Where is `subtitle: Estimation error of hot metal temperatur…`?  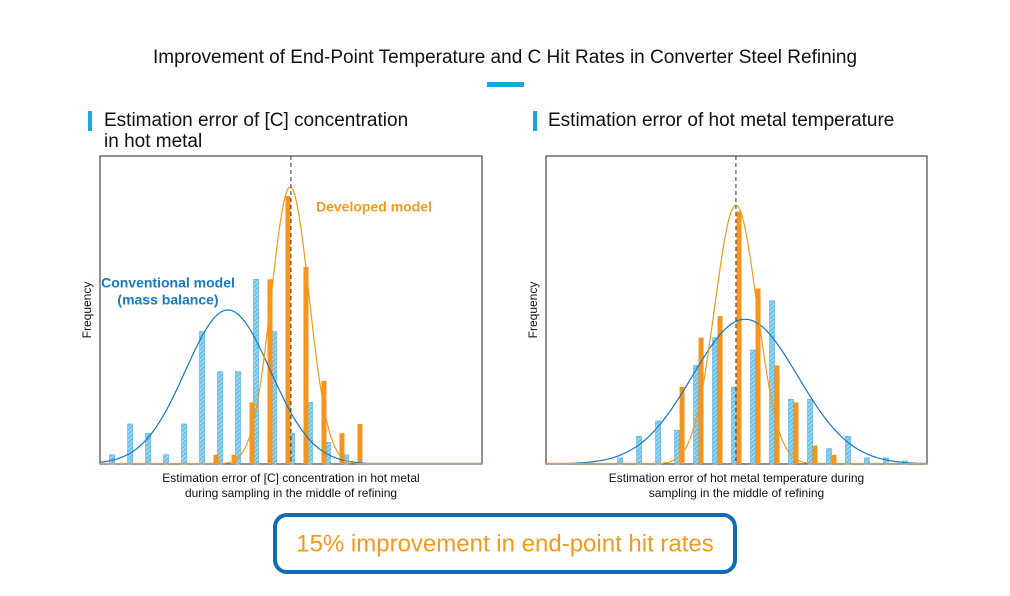 subtitle: Estimation error of hot metal temperatur… is located at coordinates (721, 120).